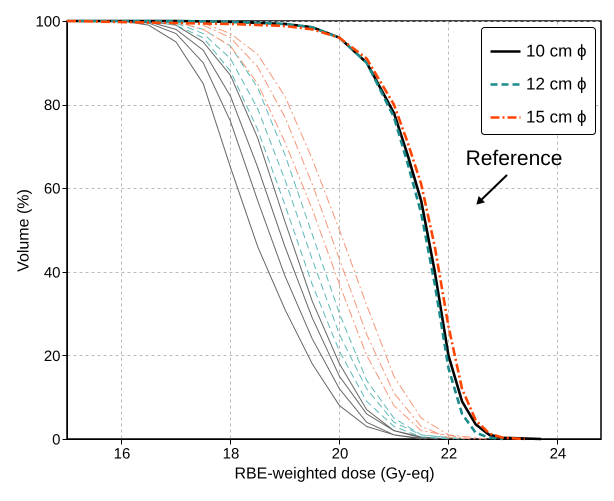  I want to click on legend-label: 12 cm ϕ, so click(556, 84).